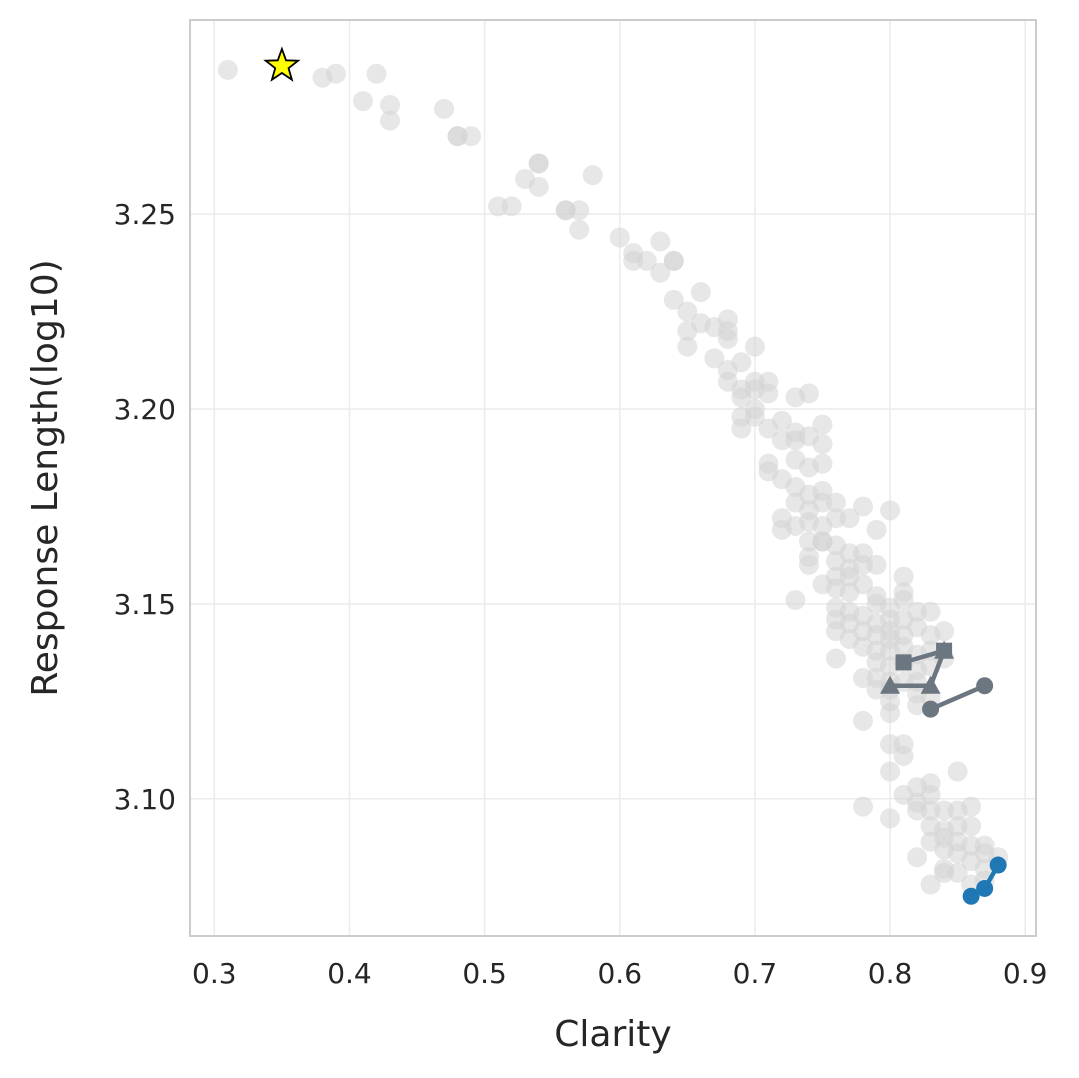  What do you see at coordinates (145, 409) in the screenshot?
I see `y-tick-label-2: 3.20` at bounding box center [145, 409].